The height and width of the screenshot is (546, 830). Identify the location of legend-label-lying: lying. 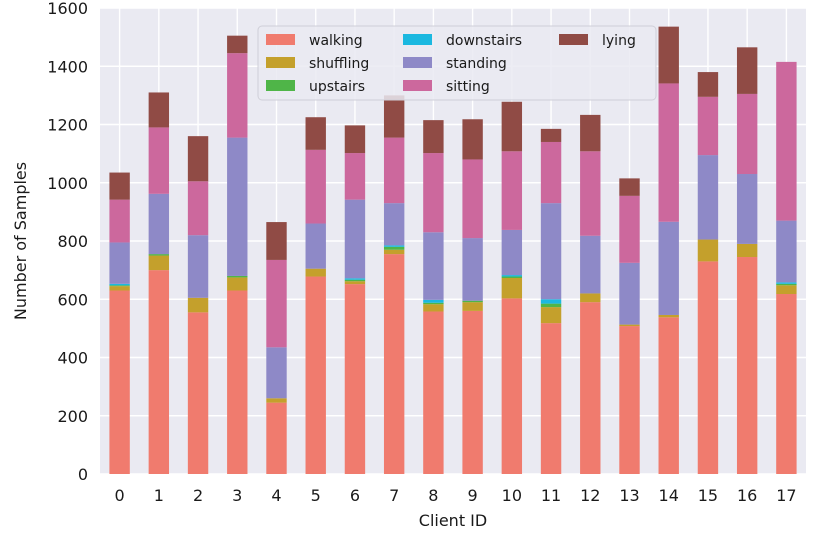
(619, 41).